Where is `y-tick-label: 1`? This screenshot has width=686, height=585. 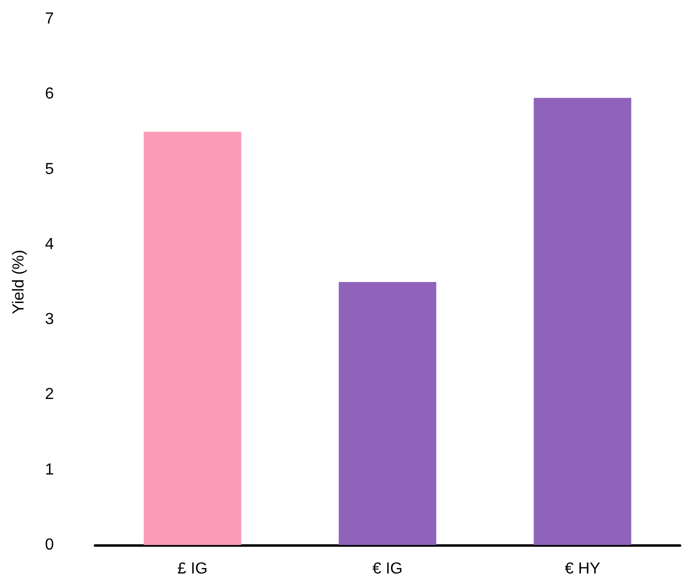 y-tick-label: 1 is located at coordinates (49, 469).